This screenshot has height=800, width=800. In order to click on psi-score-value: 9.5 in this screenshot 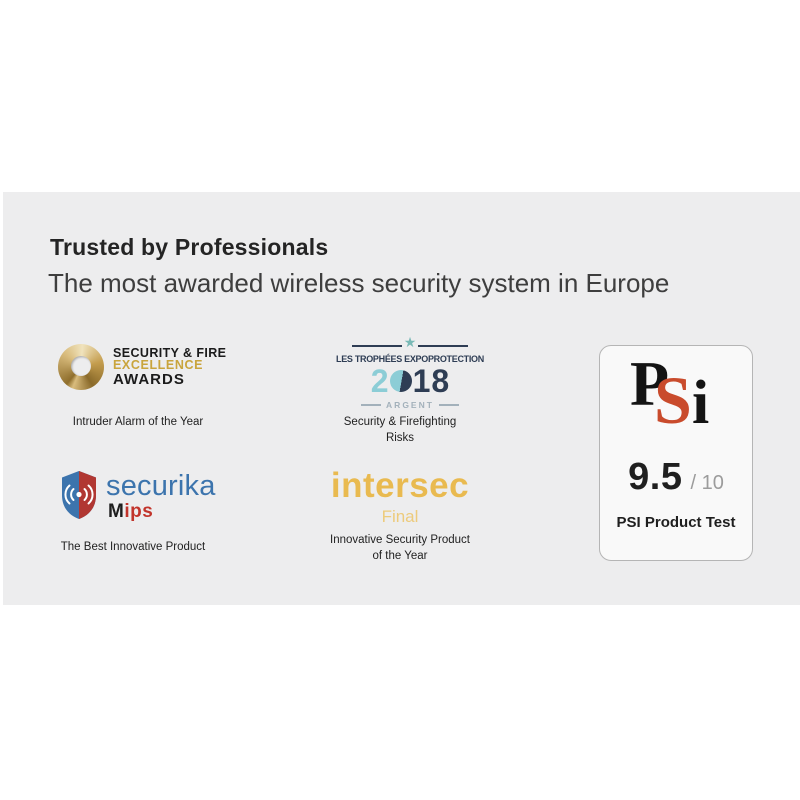, I will do `click(655, 477)`.